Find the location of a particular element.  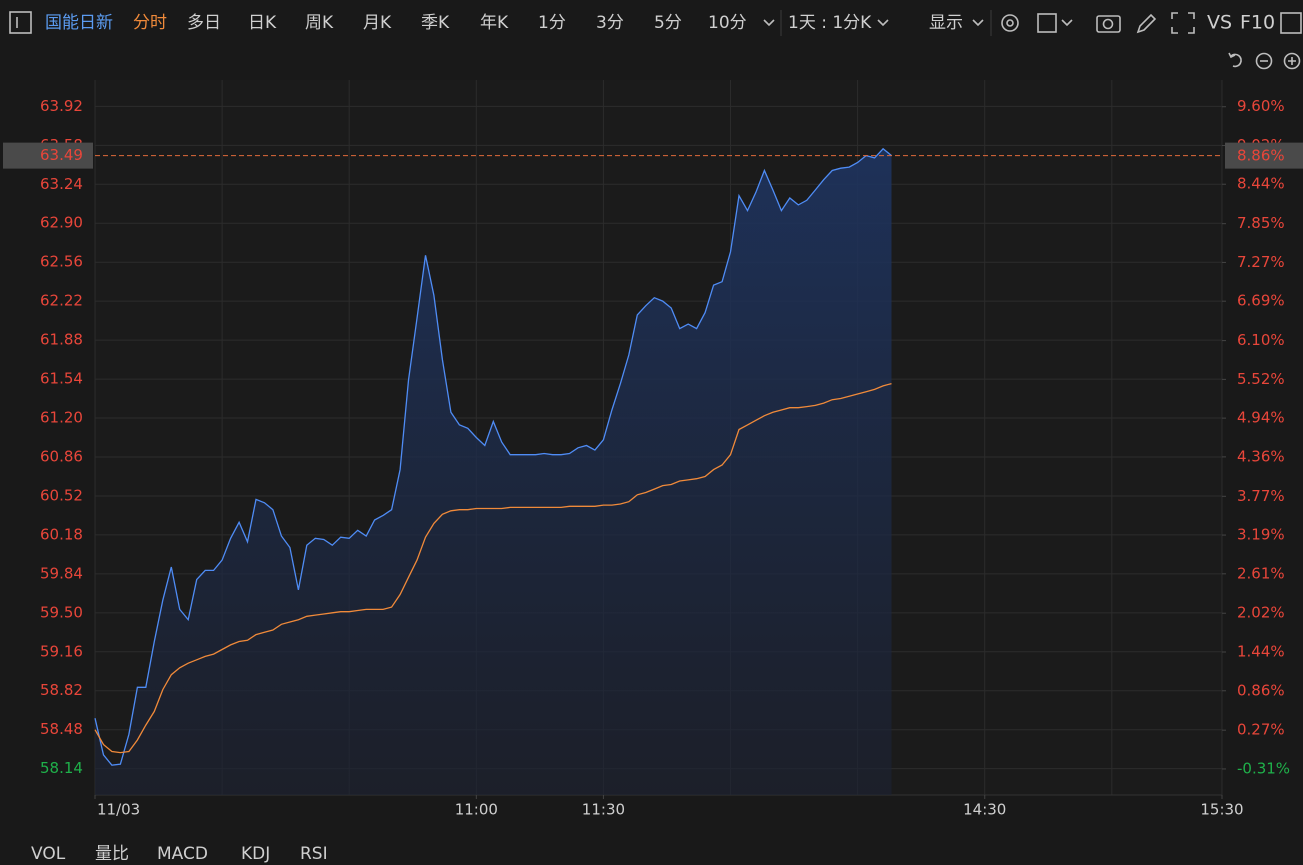

tab: 1分 is located at coordinates (552, 23).